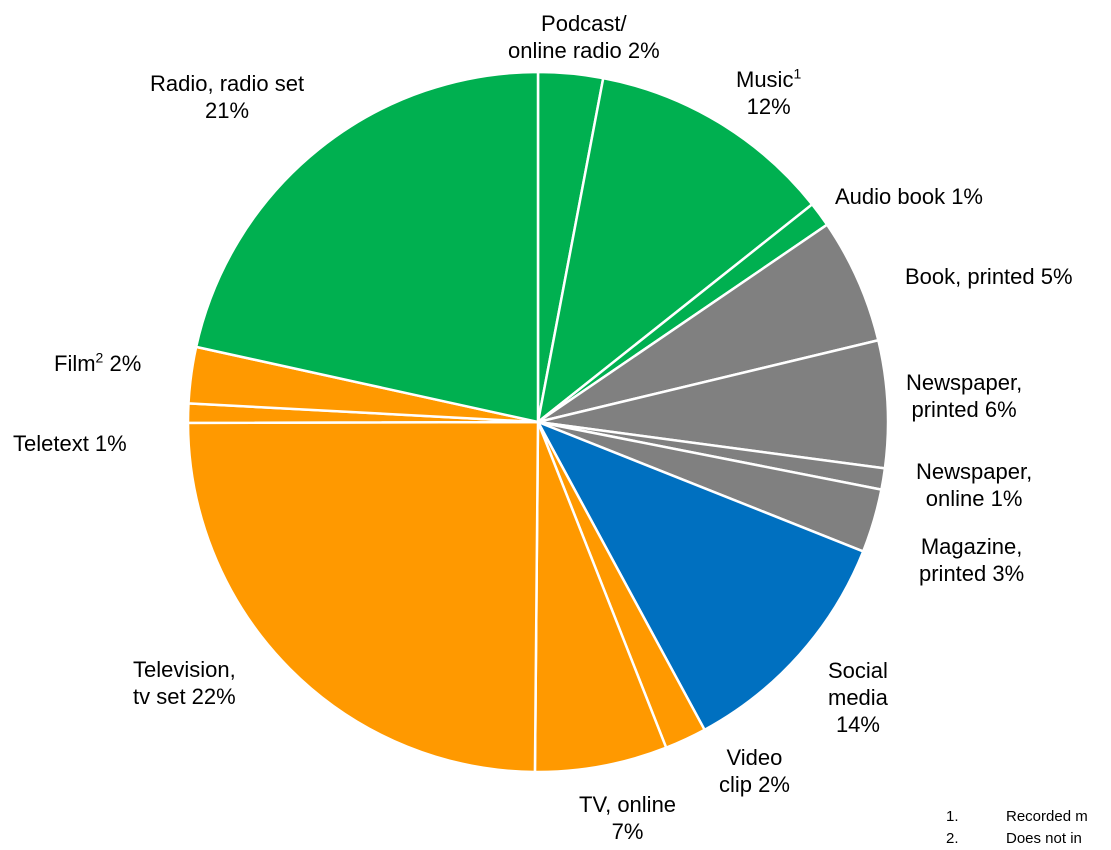 The image size is (1111, 850). I want to click on label-radio: Radio, radio set 21%, so click(227, 97).